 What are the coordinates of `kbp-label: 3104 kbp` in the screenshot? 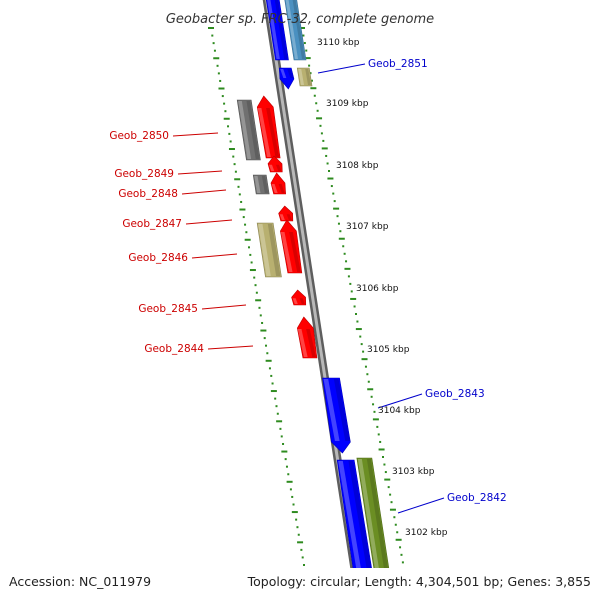 It's located at (399, 411).